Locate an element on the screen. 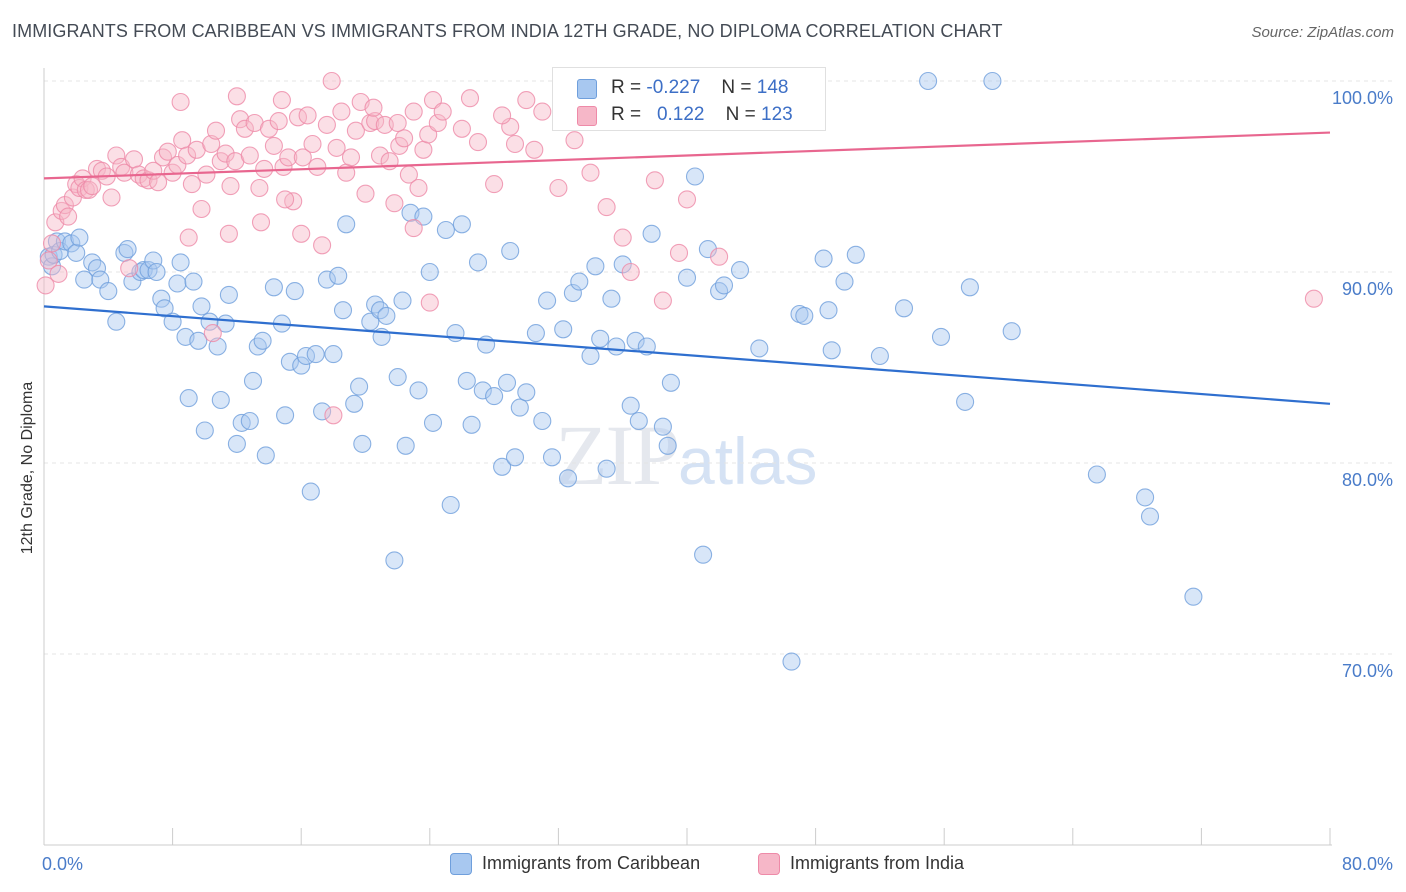 Image resolution: width=1406 pixels, height=892 pixels. source-label: Source: ZipAtlas.com is located at coordinates (1322, 32).